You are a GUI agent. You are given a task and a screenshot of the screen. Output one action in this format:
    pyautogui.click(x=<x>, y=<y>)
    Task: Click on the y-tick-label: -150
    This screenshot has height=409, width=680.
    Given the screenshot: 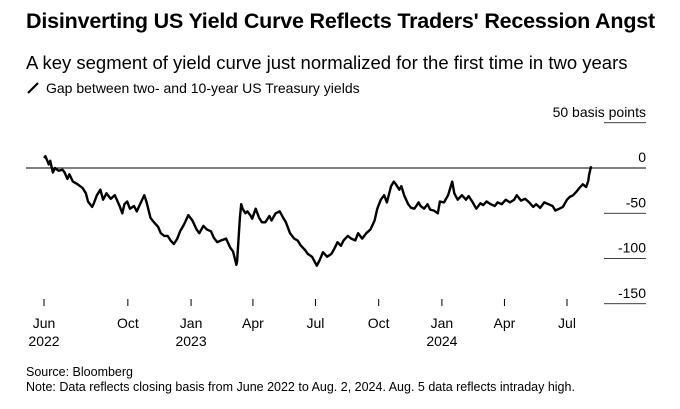 What is the action you would take?
    pyautogui.click(x=632, y=293)
    